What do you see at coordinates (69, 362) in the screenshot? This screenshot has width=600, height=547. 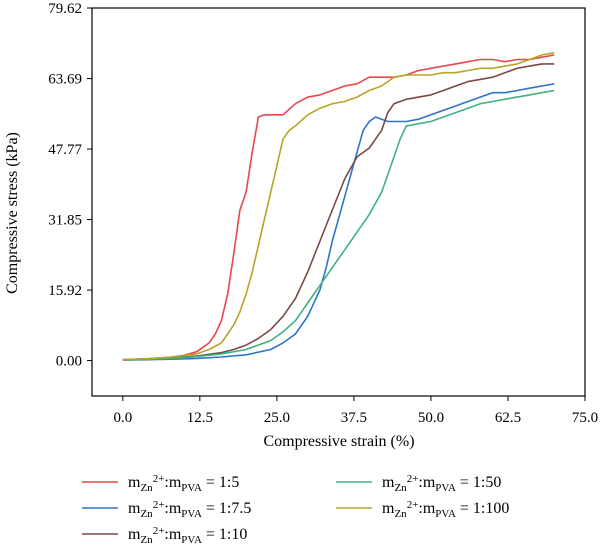 I see `y-tick-label: 0.00` at bounding box center [69, 362].